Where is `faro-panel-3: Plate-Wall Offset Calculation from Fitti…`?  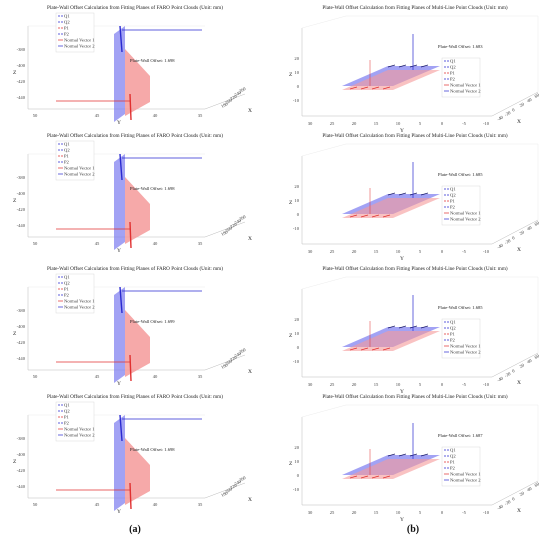
faro-panel-3: Plate-Wall Offset Calculation from Fitti… is located at coordinates (132, 326).